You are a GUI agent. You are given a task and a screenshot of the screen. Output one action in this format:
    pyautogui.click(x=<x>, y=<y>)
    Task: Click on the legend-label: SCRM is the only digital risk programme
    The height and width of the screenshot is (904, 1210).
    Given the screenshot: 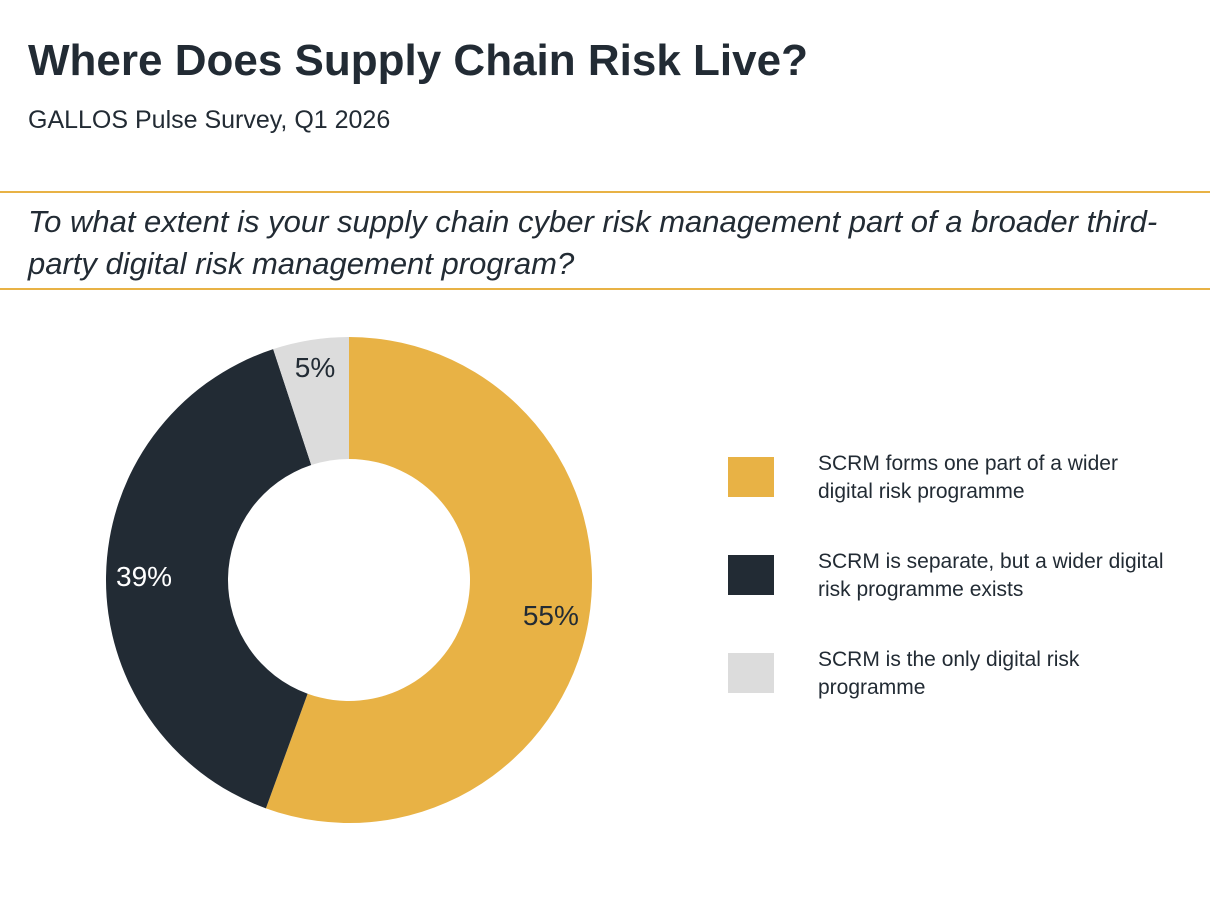 What is the action you would take?
    pyautogui.click(x=949, y=673)
    